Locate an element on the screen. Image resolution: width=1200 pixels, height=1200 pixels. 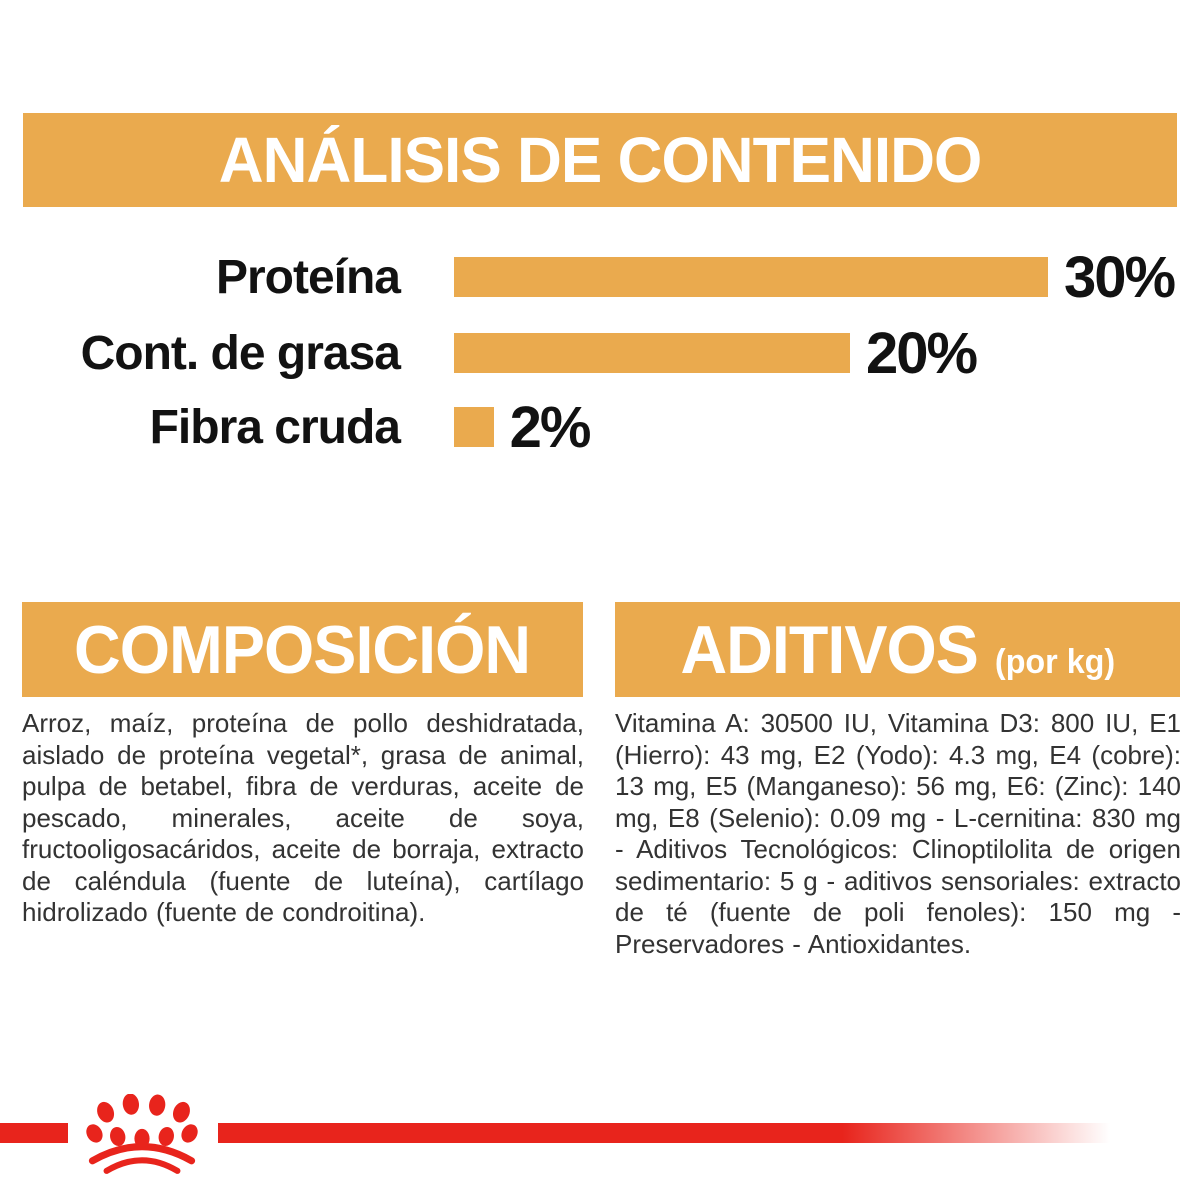
additives-header: ADITIVOS (por kg) is located at coordinates (897, 649).